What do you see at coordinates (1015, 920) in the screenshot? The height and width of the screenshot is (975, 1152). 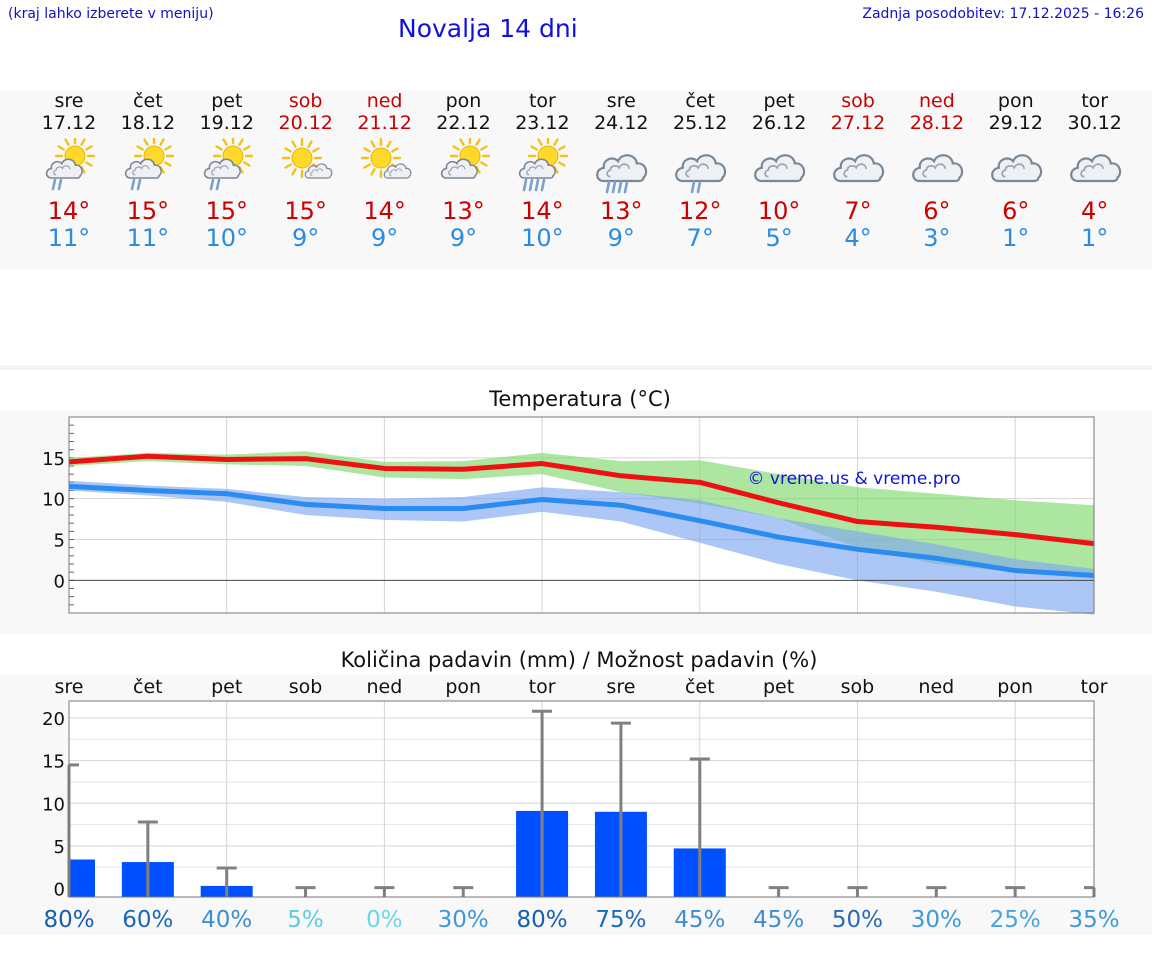 I see `precipitation-probability-label: 25%` at bounding box center [1015, 920].